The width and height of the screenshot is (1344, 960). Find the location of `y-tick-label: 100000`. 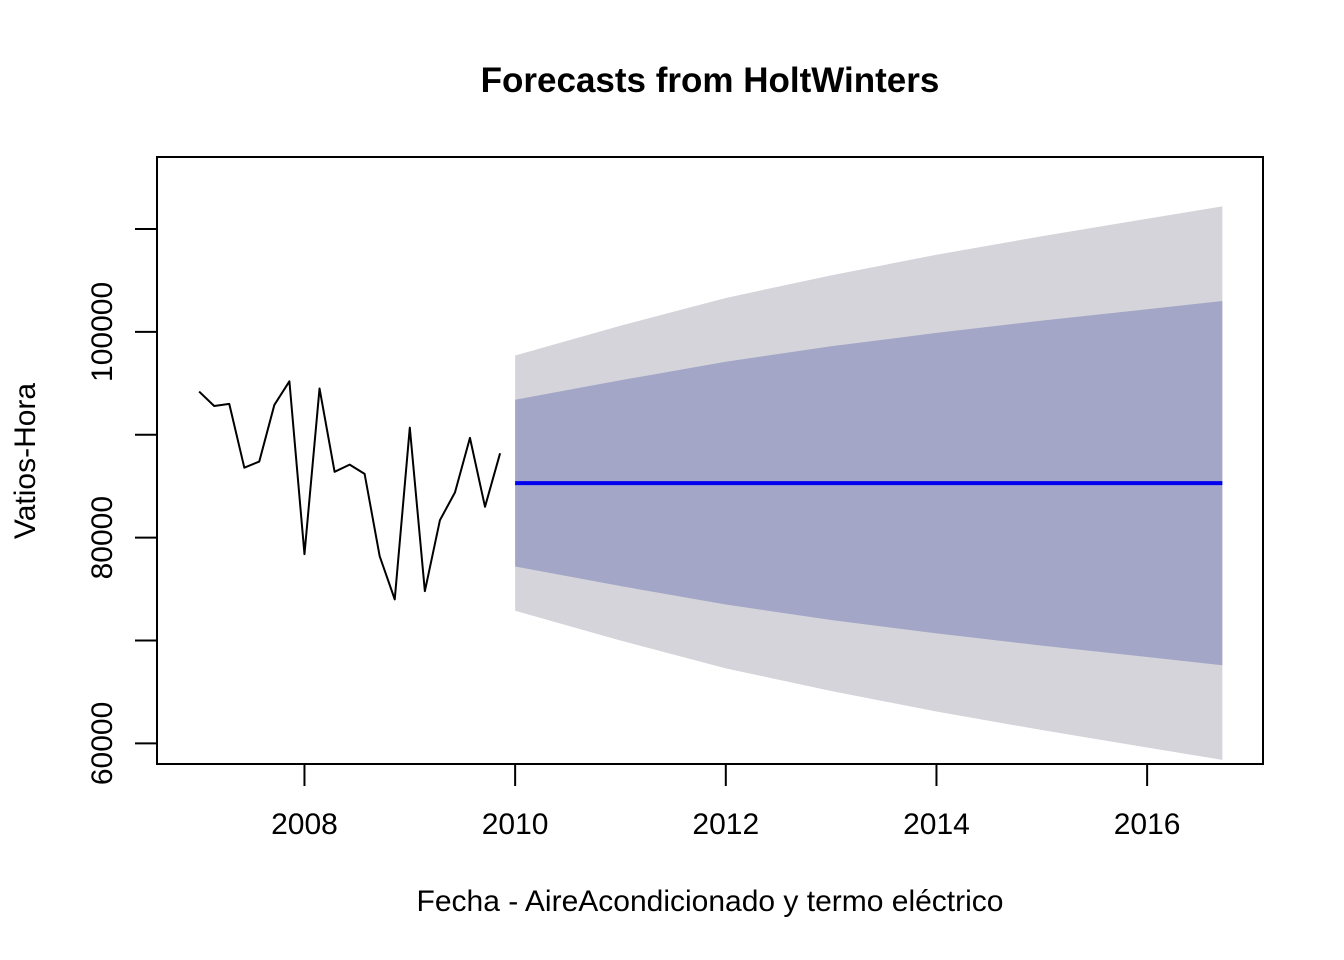

y-tick-label: 100000 is located at coordinates (102, 332).